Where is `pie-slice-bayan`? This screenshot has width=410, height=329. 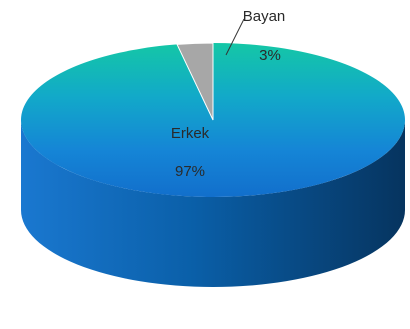
pie-slice-bayan is located at coordinates (195, 81).